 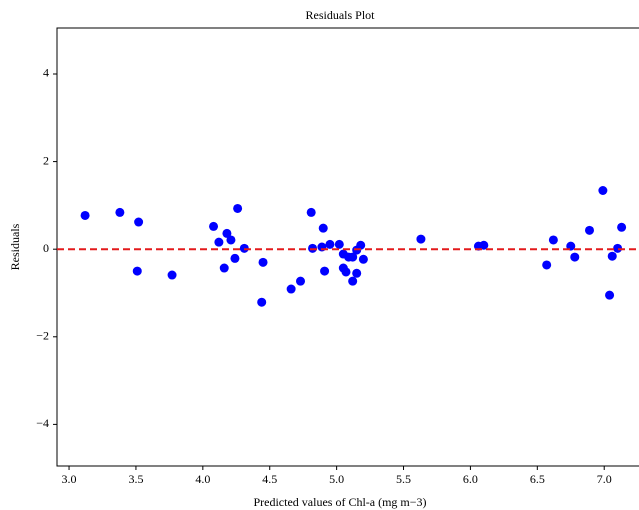 What do you see at coordinates (604, 479) in the screenshot?
I see `x-tick-label: 7.0` at bounding box center [604, 479].